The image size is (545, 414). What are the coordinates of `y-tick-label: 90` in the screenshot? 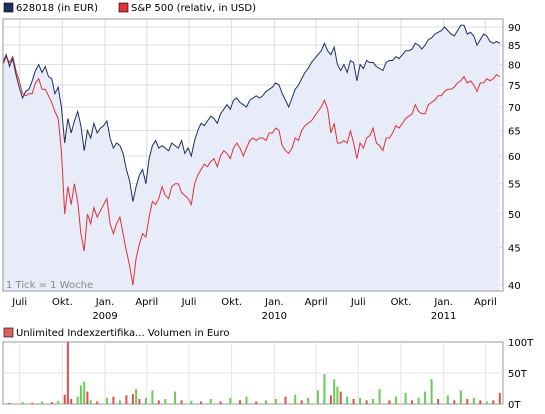 It's located at (514, 28).